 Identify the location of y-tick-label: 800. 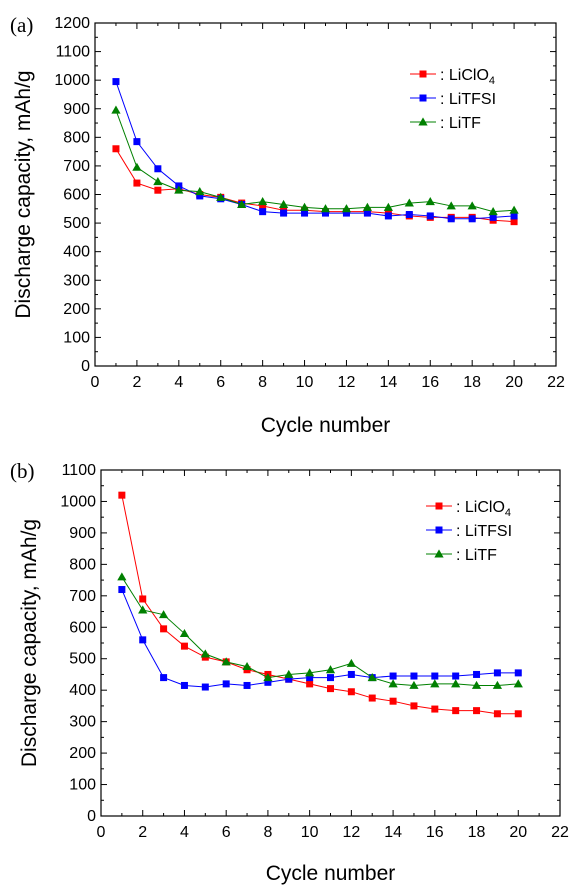
(76, 137).